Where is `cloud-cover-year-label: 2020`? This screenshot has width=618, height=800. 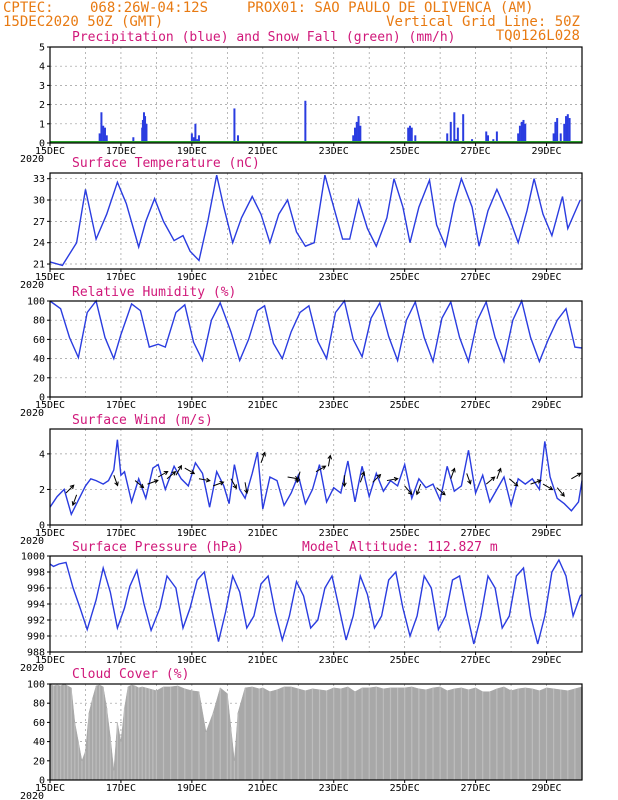 cloud-cover-year-label: 2020 is located at coordinates (32, 795).